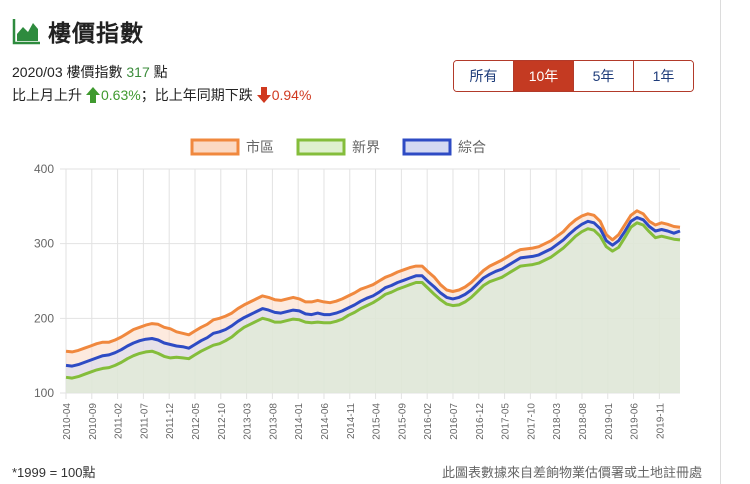  What do you see at coordinates (377, 421) in the screenshot?
I see `x-tick-label: 2015-04` at bounding box center [377, 421].